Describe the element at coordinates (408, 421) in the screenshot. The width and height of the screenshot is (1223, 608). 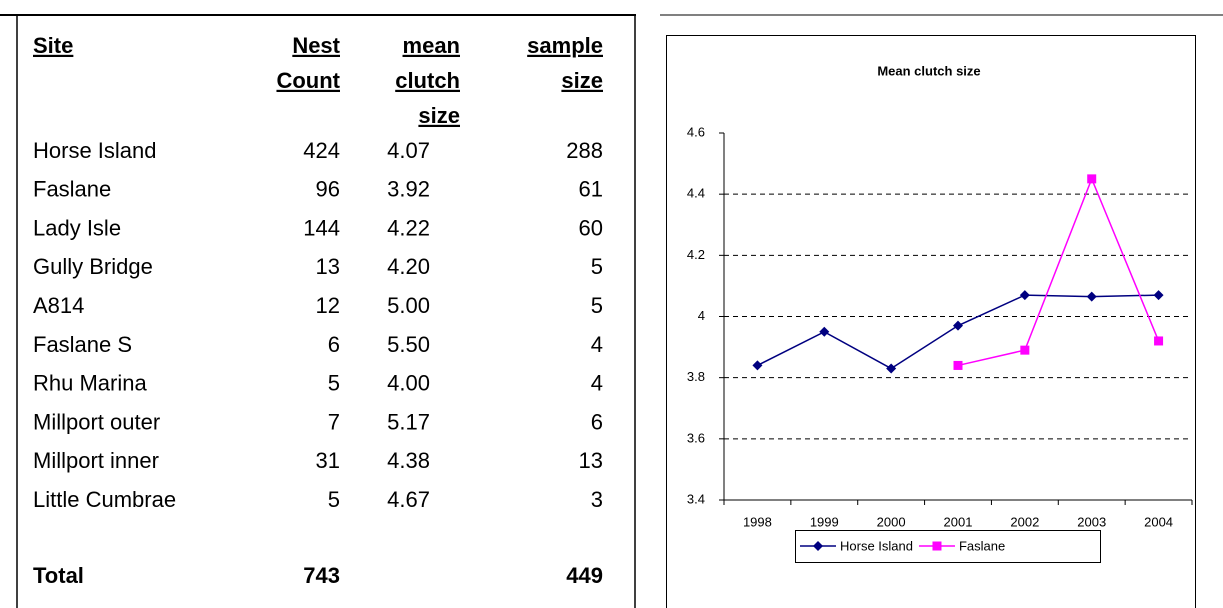
I see `table-cell: 5.17` at that location.